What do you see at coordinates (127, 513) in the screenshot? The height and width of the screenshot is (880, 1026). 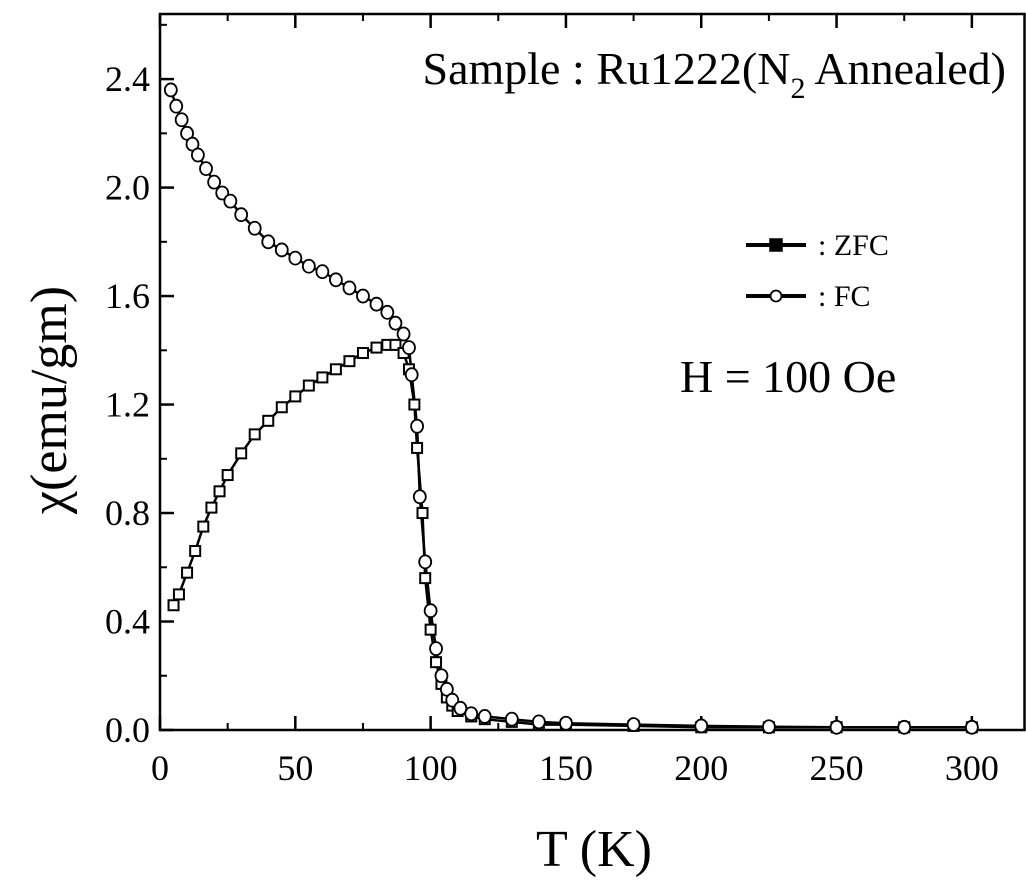 I see `y-tick-label: 0.8` at bounding box center [127, 513].